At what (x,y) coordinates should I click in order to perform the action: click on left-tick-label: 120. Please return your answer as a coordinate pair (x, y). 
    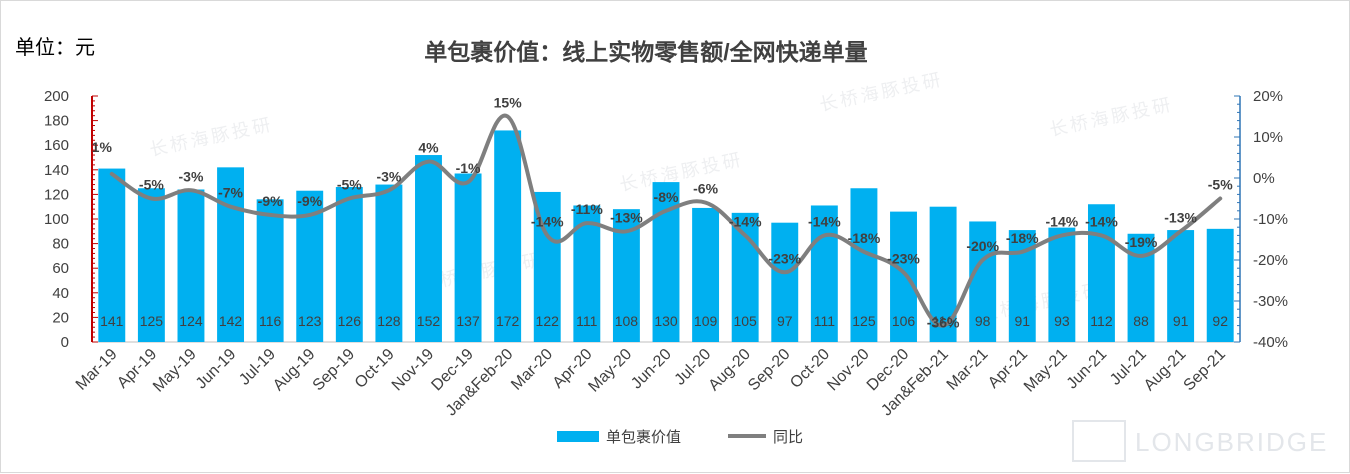
    Looking at the image, I should click on (56, 194).